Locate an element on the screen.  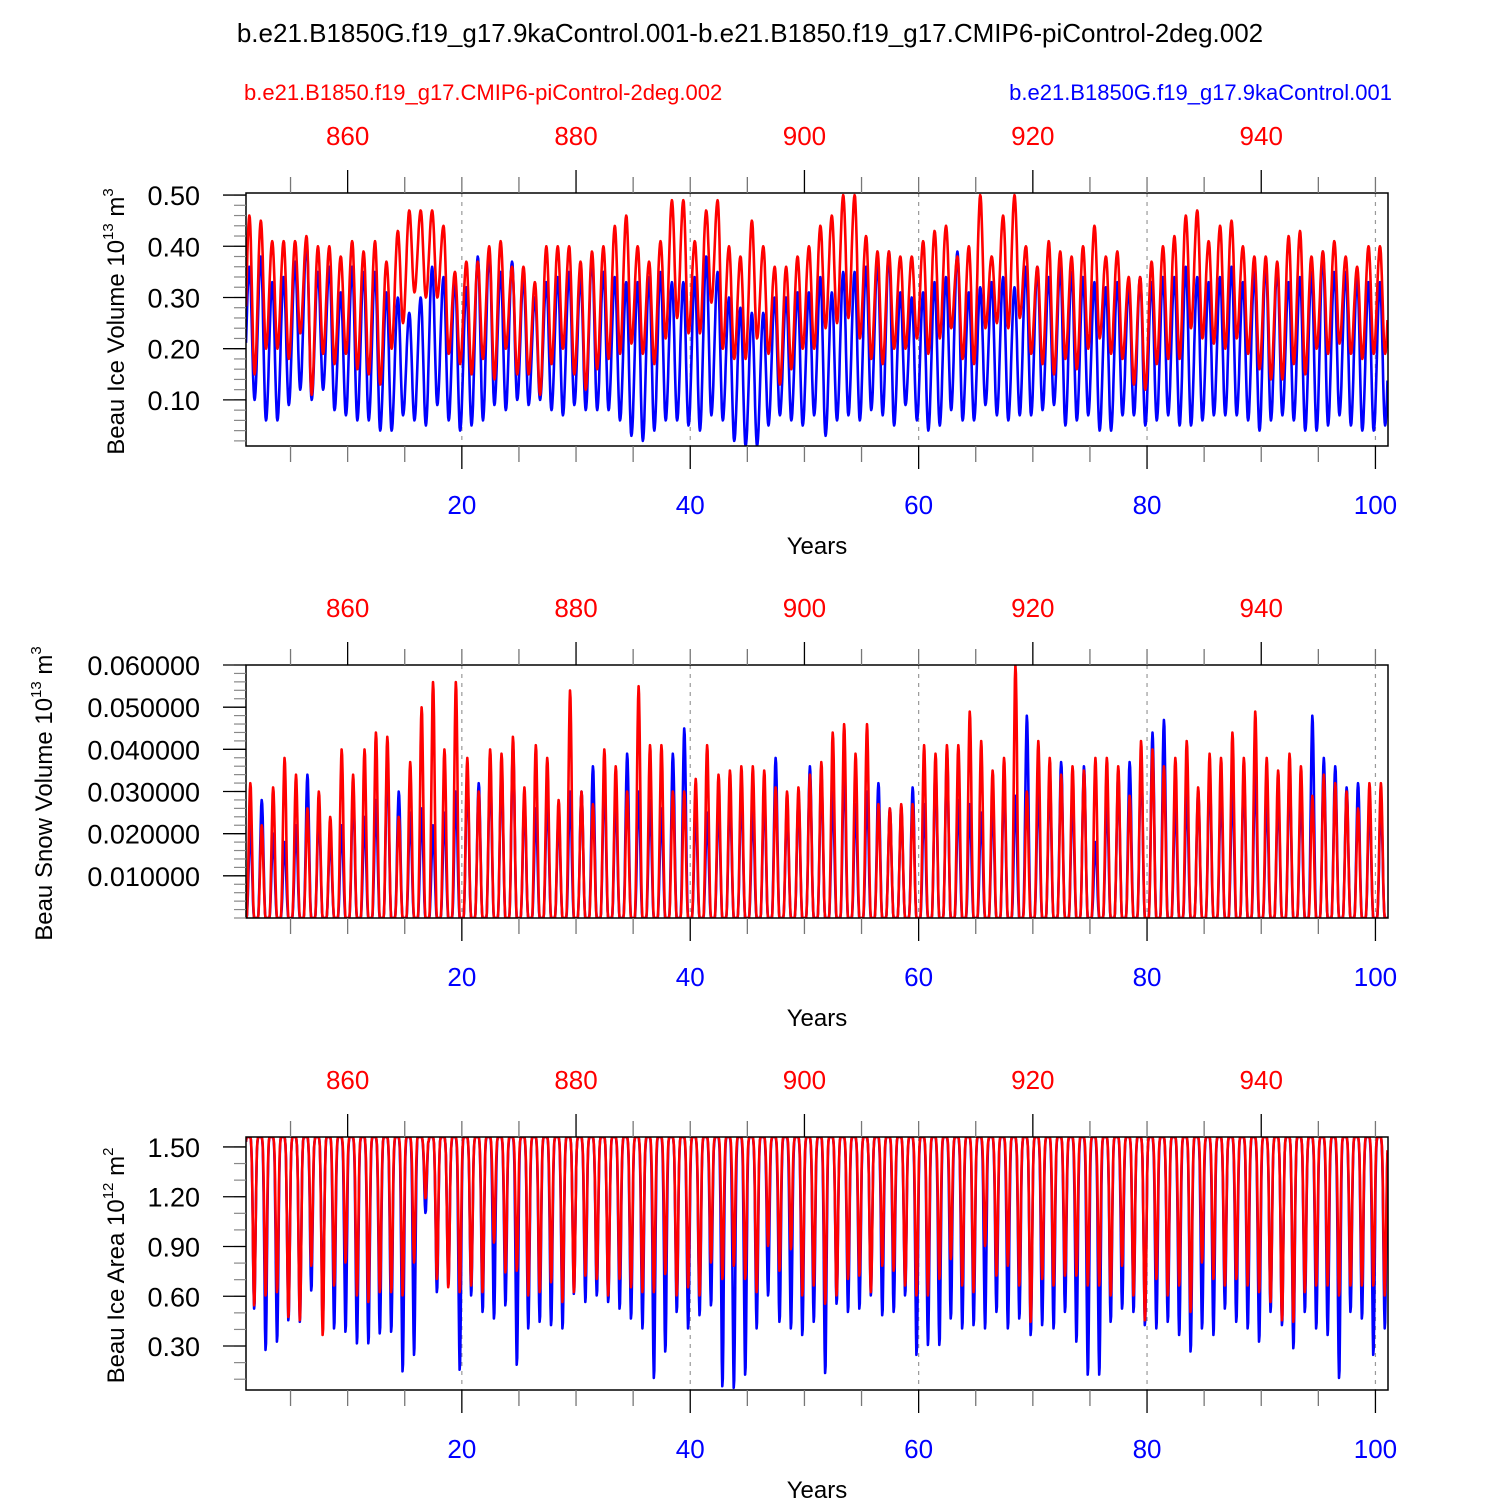
y-tick-label: 0.030000 is located at coordinates (143, 793).